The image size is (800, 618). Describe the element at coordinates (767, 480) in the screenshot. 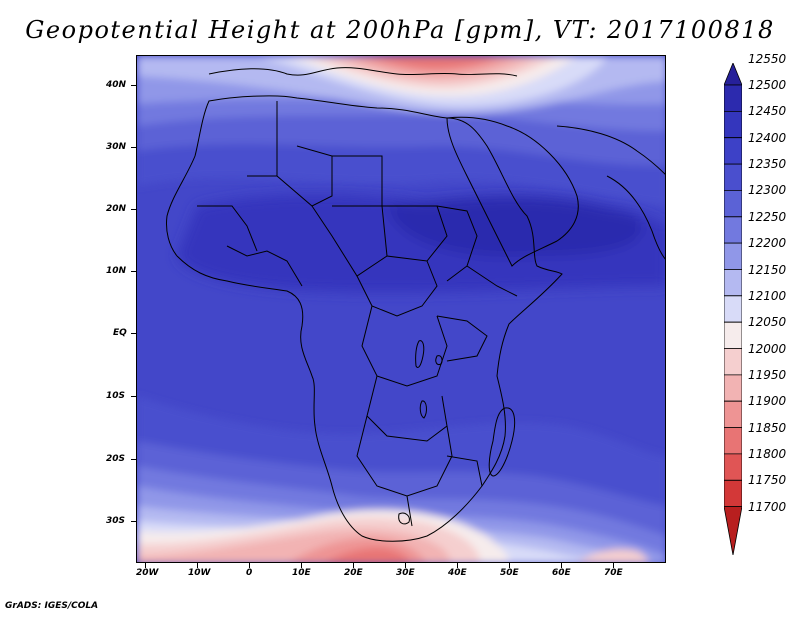

I see `colorbar-label: 11750` at that location.